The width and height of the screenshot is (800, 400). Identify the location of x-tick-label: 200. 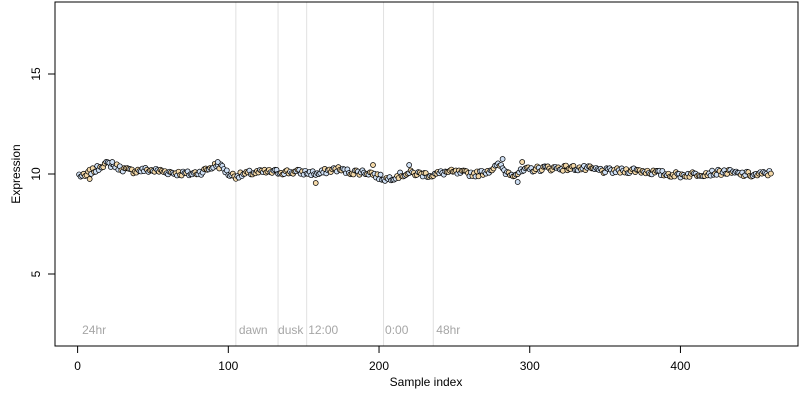
(379, 366).